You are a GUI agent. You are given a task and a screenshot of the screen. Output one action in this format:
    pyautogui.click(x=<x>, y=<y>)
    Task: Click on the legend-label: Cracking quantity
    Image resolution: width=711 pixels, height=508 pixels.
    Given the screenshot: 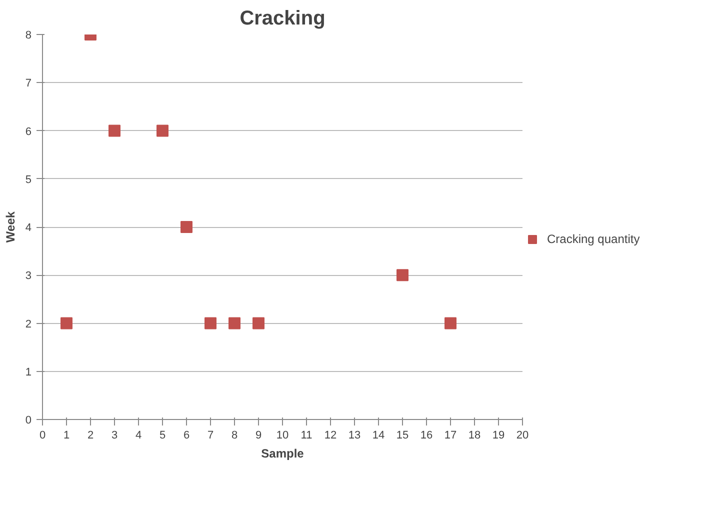 What is the action you would take?
    pyautogui.click(x=593, y=239)
    